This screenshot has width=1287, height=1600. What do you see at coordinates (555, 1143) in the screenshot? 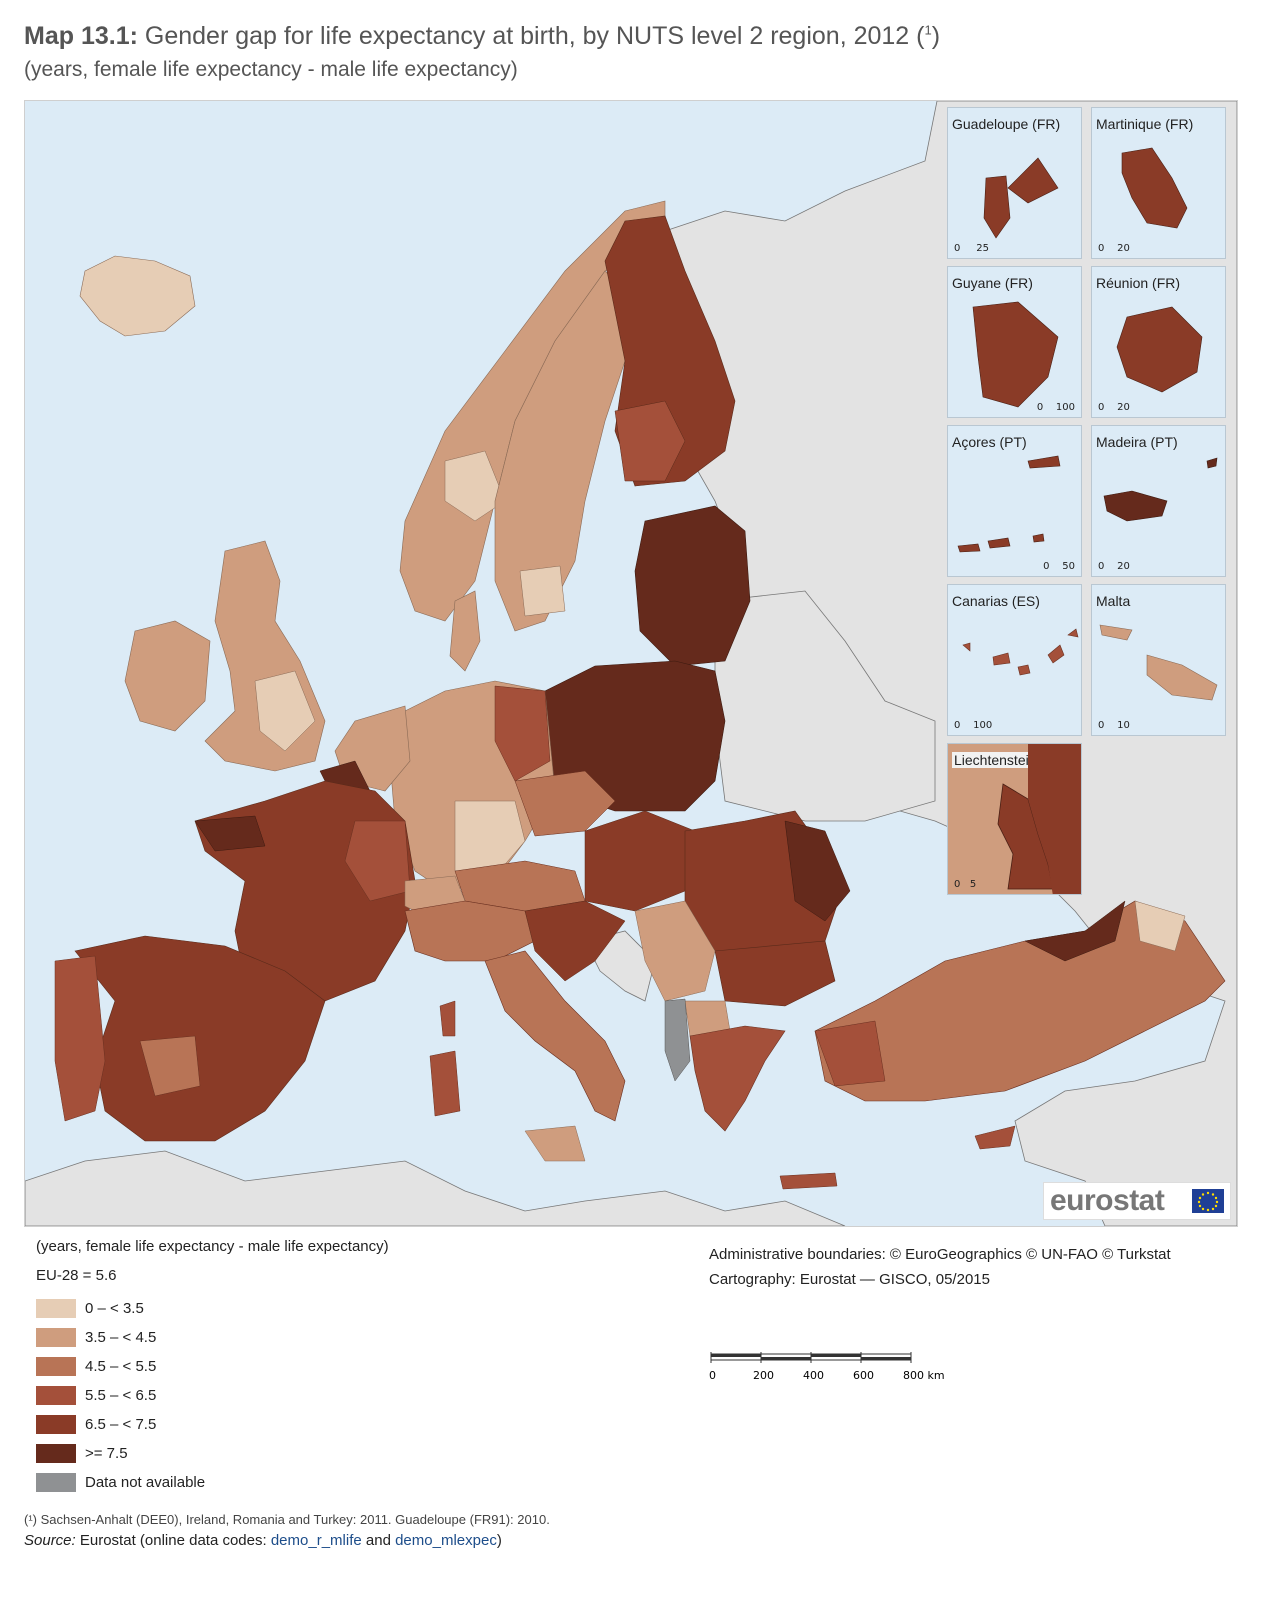
I see `region-sicily` at bounding box center [555, 1143].